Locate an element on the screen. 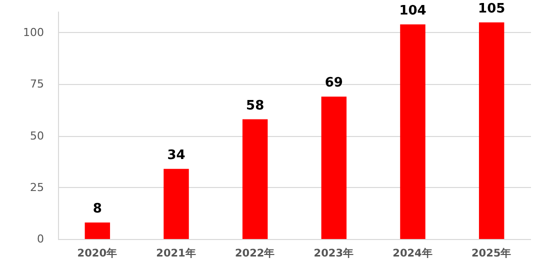  x-tick-label: 2021年 is located at coordinates (176, 253).